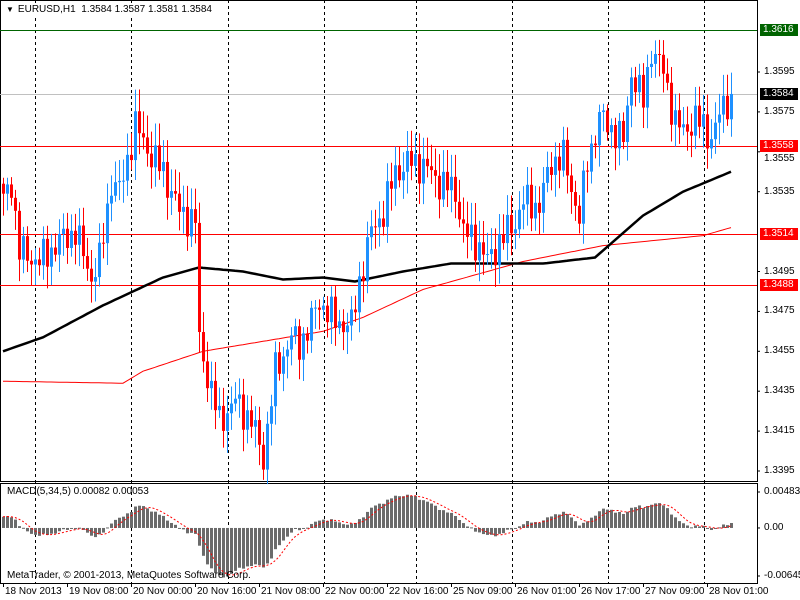 The width and height of the screenshot is (800, 600). What do you see at coordinates (675, 591) in the screenshot?
I see `x-tick-label: 27 Nov 09:00` at bounding box center [675, 591].